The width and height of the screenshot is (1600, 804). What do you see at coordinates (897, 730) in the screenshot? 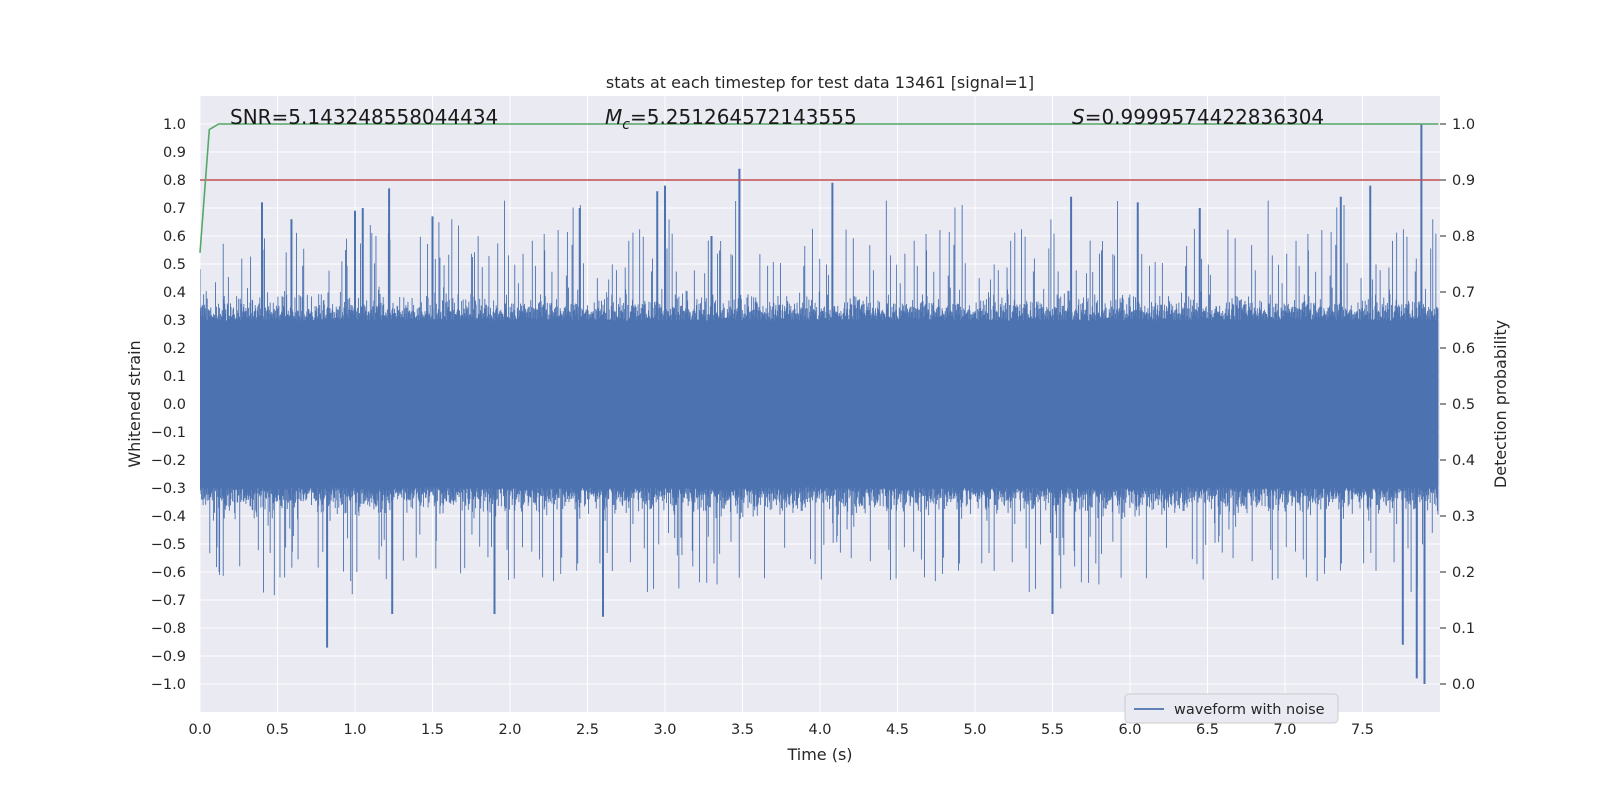
I see `x-tick-label: 4.5` at bounding box center [897, 730].